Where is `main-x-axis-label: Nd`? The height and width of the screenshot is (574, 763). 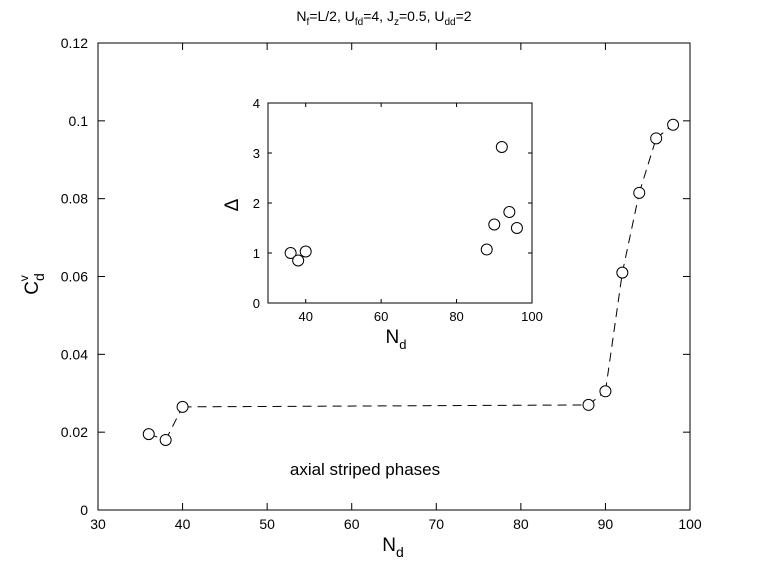 main-x-axis-label: Nd is located at coordinates (393, 547).